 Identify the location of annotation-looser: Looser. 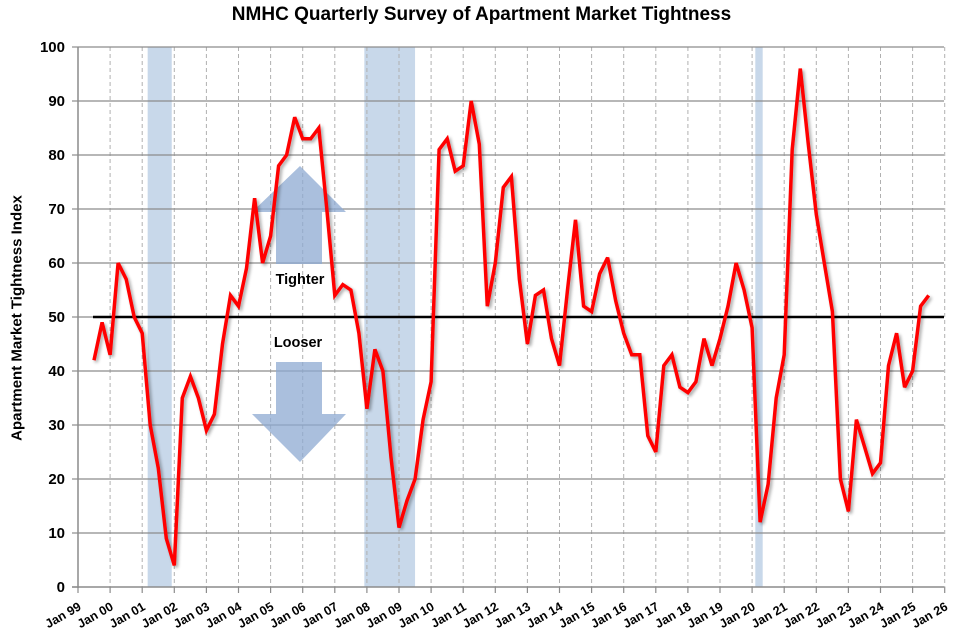
(298, 343).